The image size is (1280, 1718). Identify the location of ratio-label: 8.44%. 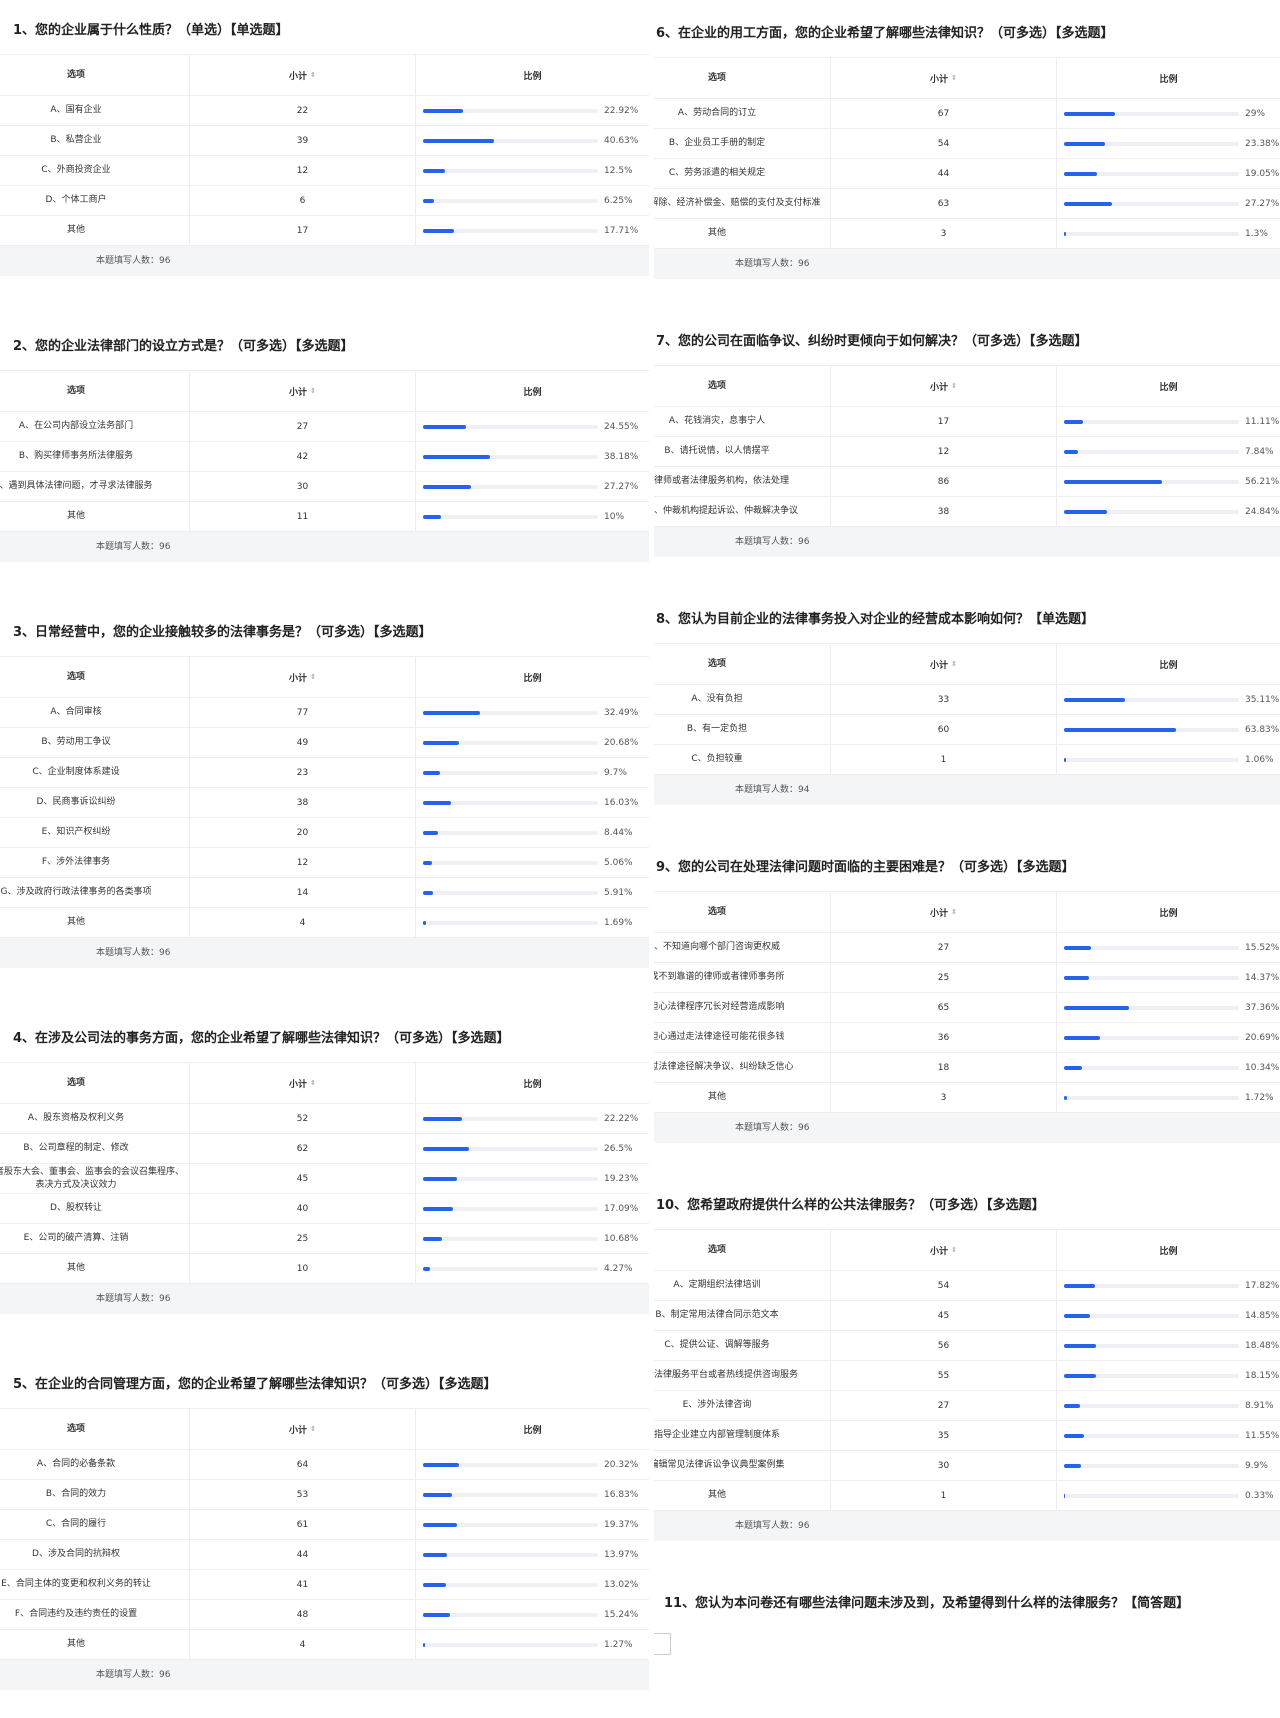
(618, 832).